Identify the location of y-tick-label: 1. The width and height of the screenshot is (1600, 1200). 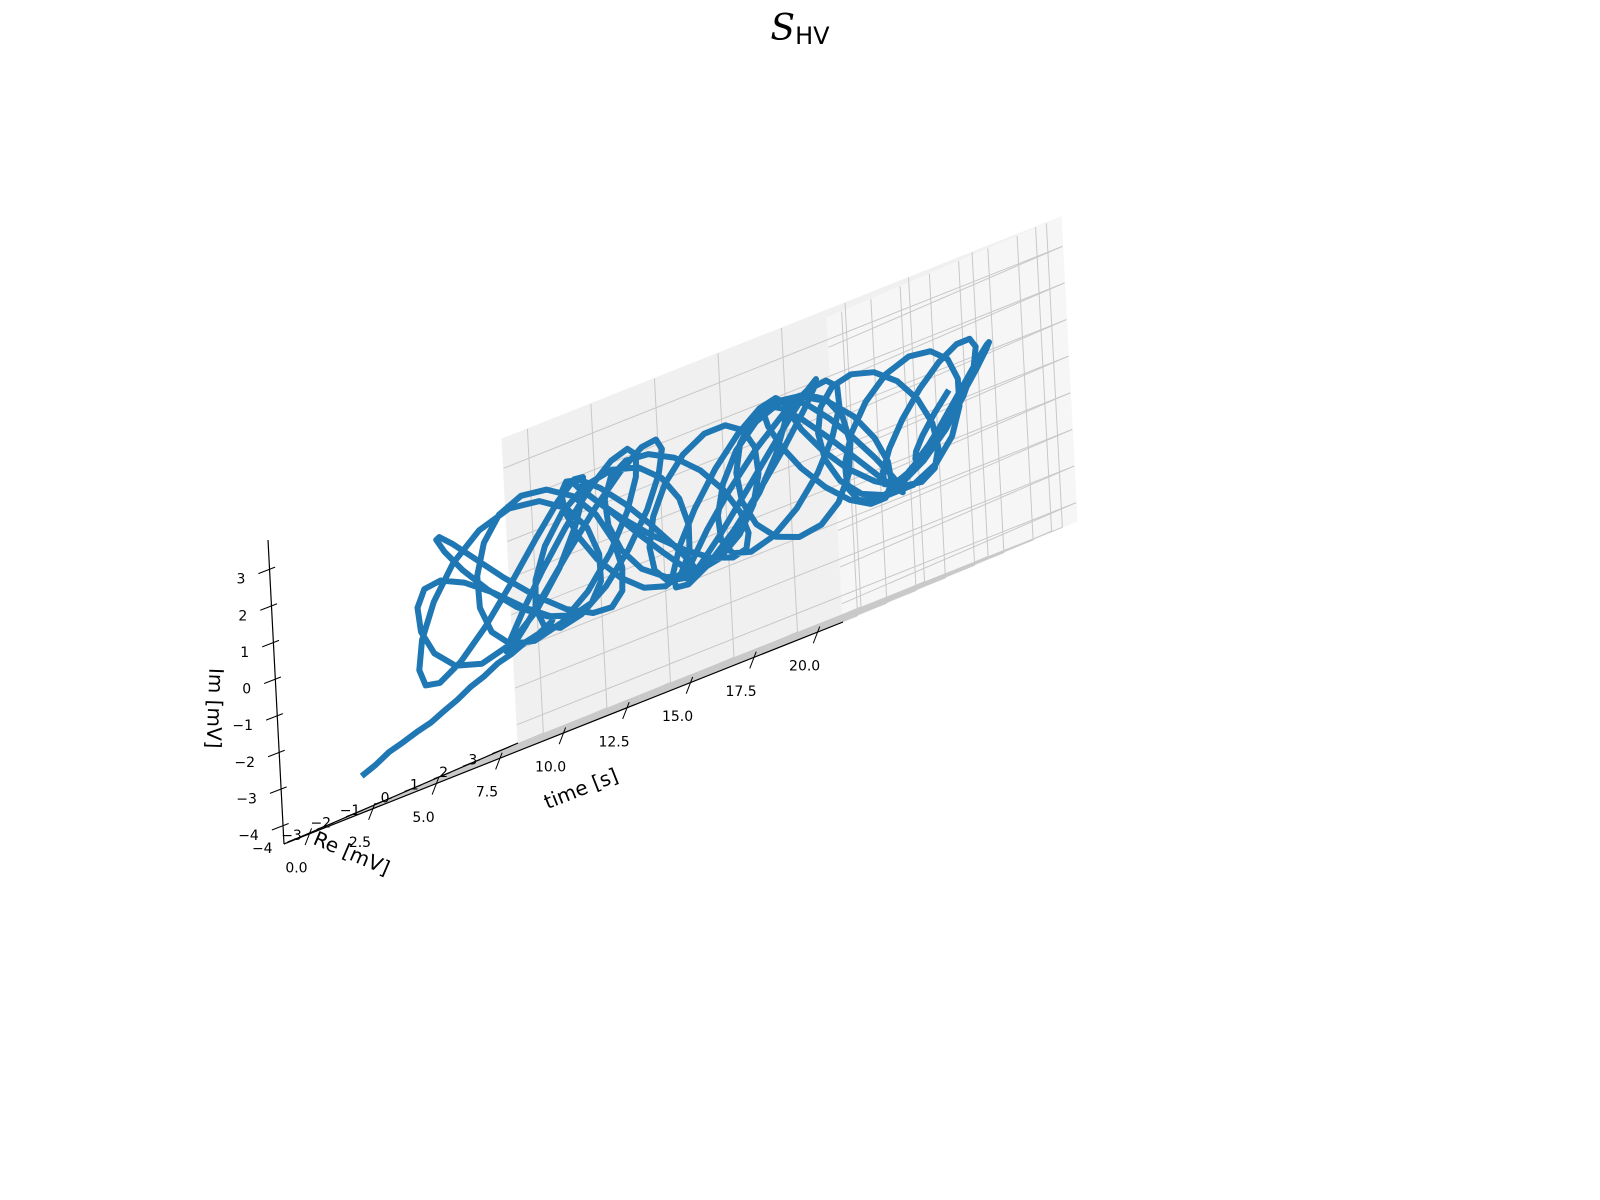
(414, 786).